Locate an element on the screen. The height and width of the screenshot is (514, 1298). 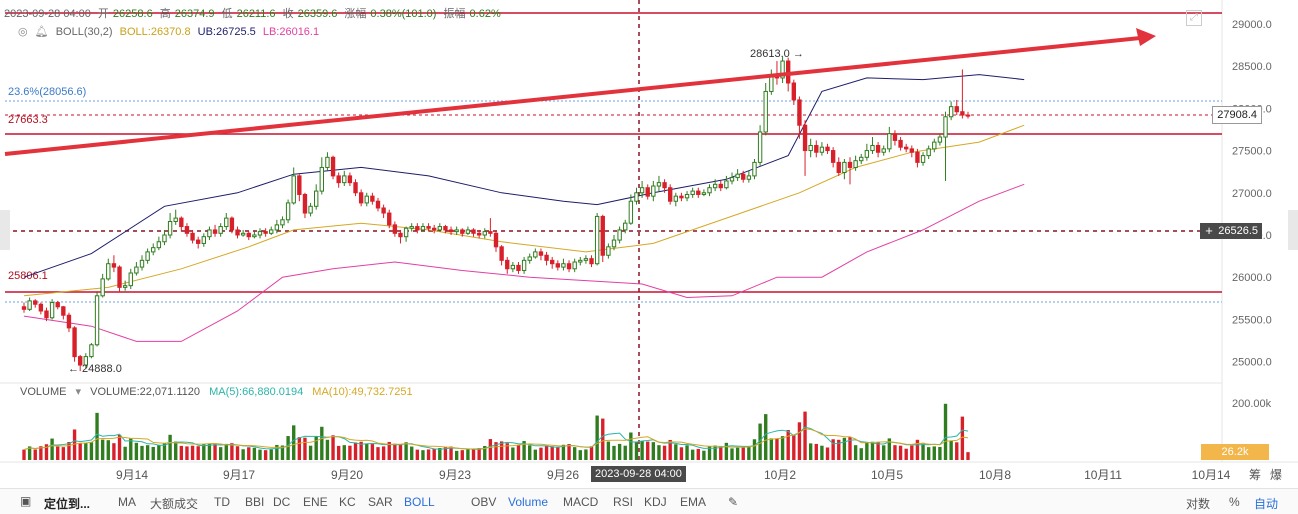
edit-icon: ✎ is located at coordinates (733, 502).